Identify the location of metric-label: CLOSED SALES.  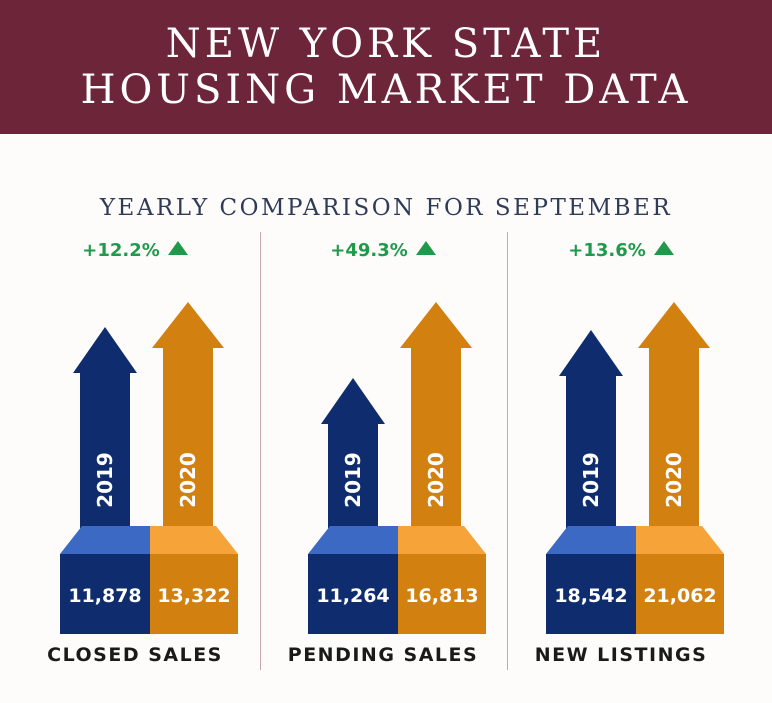
(135, 655).